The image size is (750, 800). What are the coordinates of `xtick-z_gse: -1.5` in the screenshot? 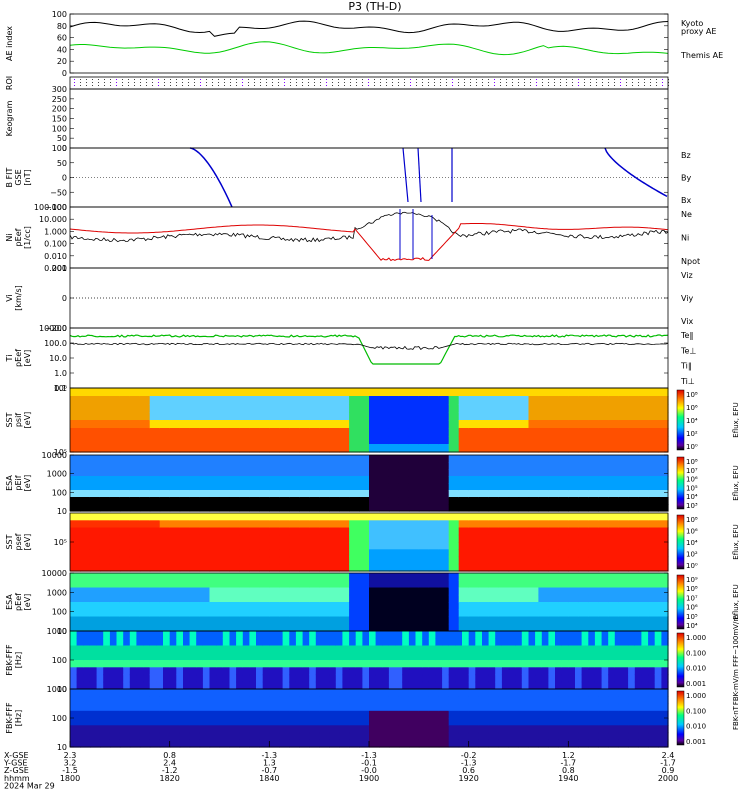 It's located at (70, 770).